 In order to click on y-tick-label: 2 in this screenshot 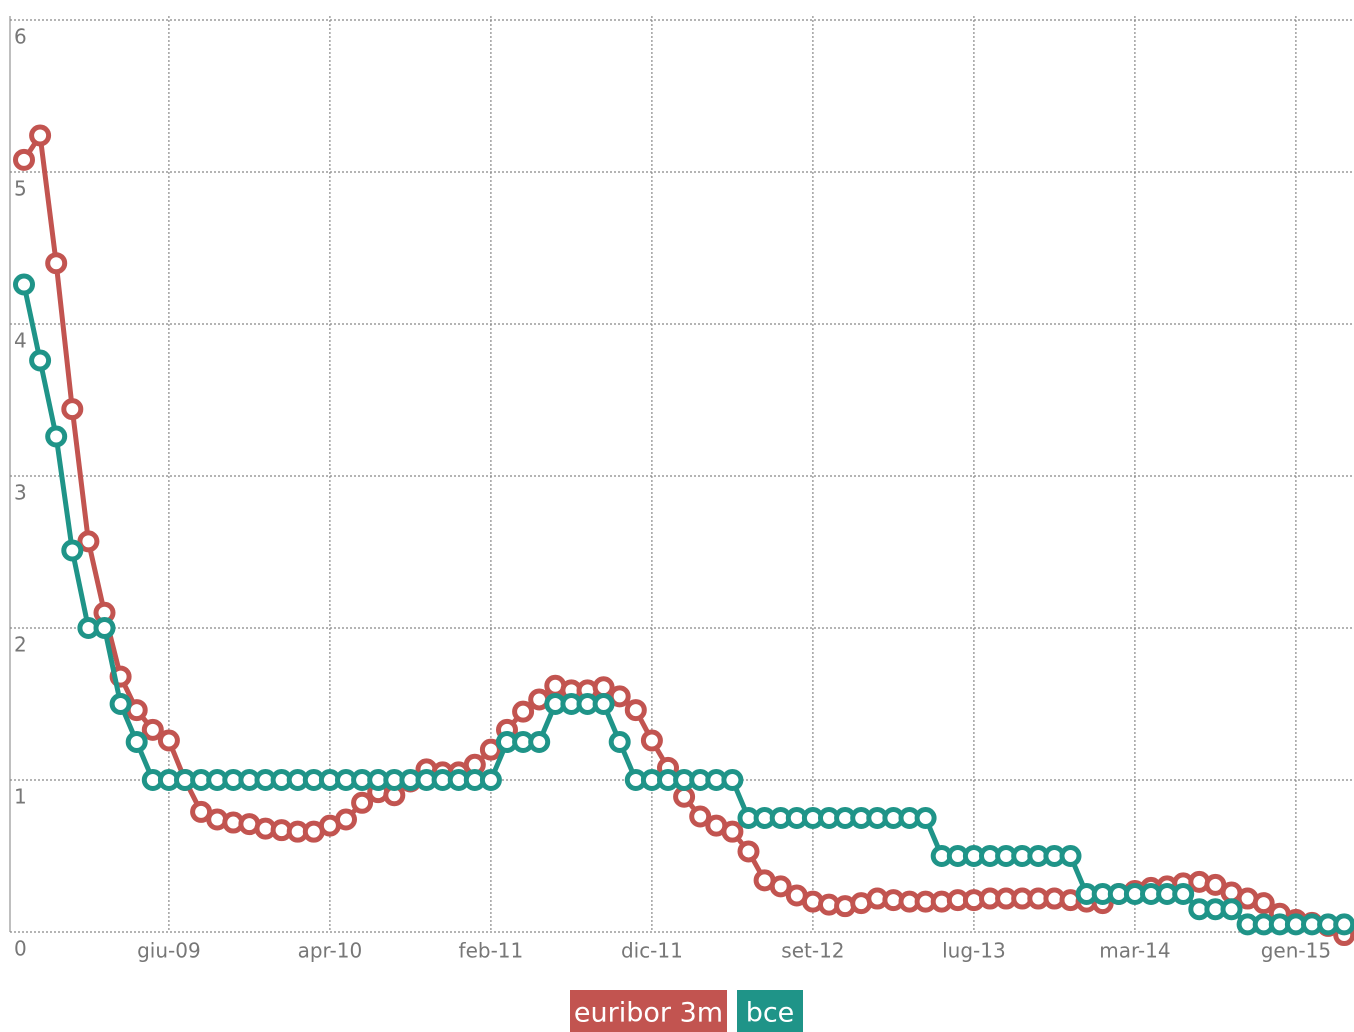, I will do `click(20, 645)`.